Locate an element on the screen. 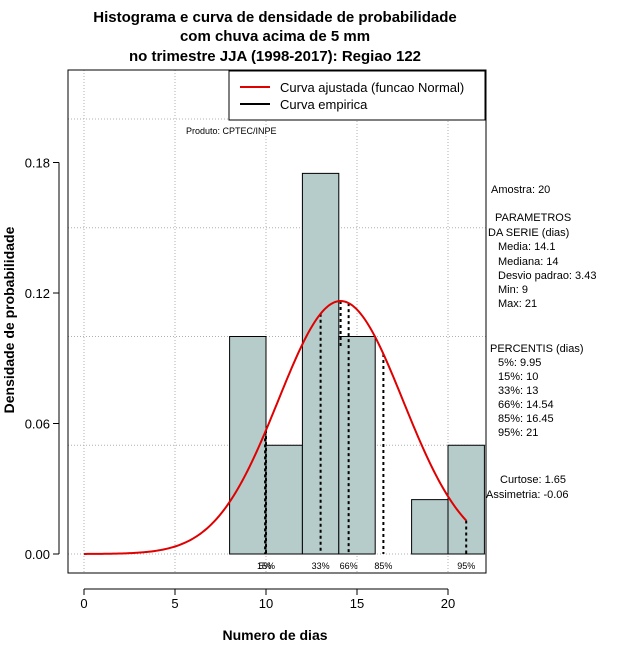  percentile-label-2: 33% is located at coordinates (321, 566).